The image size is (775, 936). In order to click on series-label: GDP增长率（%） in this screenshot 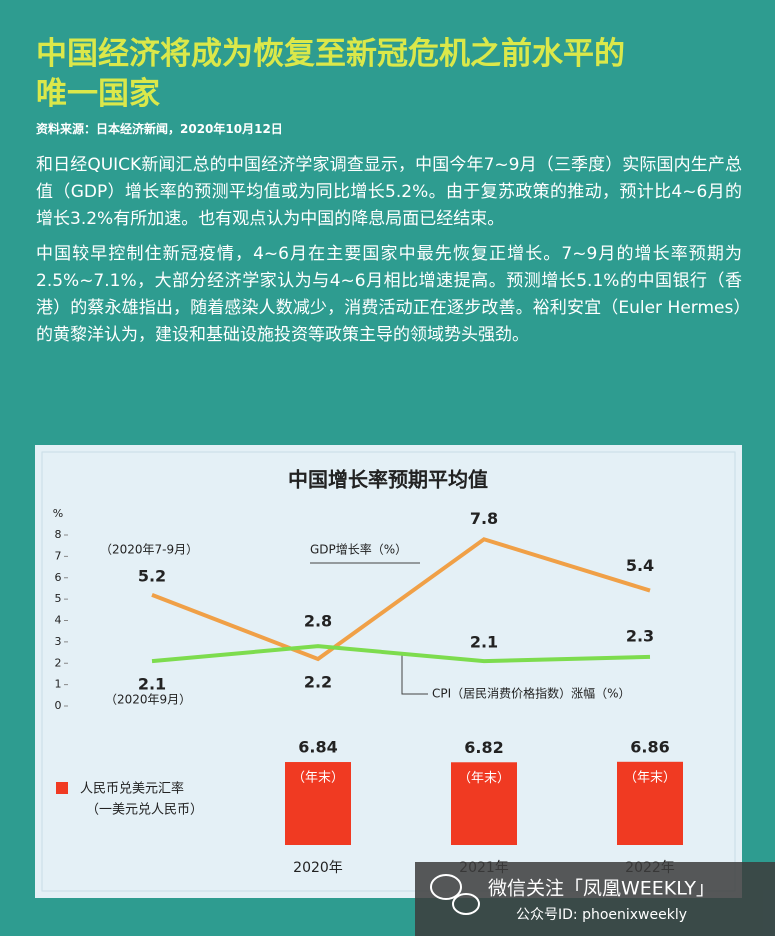, I will do `click(358, 549)`.